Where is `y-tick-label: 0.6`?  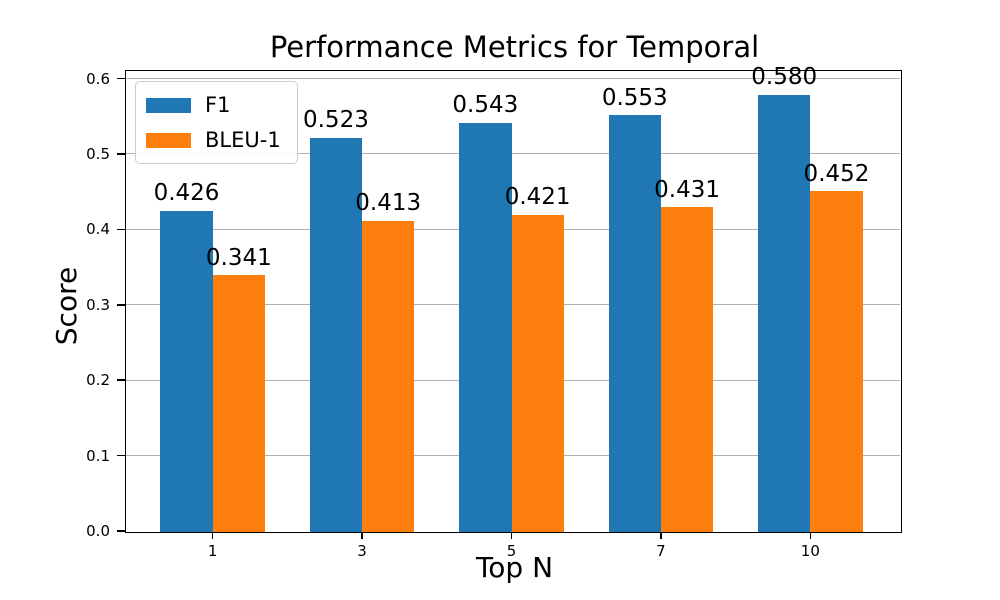
y-tick-label: 0.6 is located at coordinates (98, 78).